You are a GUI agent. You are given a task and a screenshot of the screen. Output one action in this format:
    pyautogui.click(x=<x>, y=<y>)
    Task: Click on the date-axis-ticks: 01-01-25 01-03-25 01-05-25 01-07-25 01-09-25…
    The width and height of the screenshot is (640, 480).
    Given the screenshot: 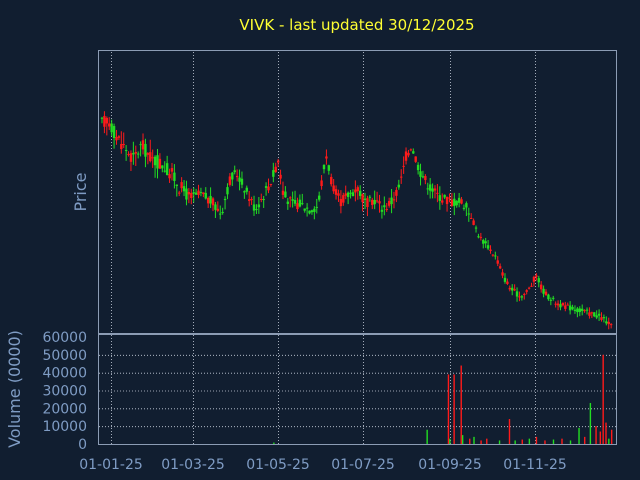 What is the action you would take?
    pyautogui.click(x=323, y=465)
    